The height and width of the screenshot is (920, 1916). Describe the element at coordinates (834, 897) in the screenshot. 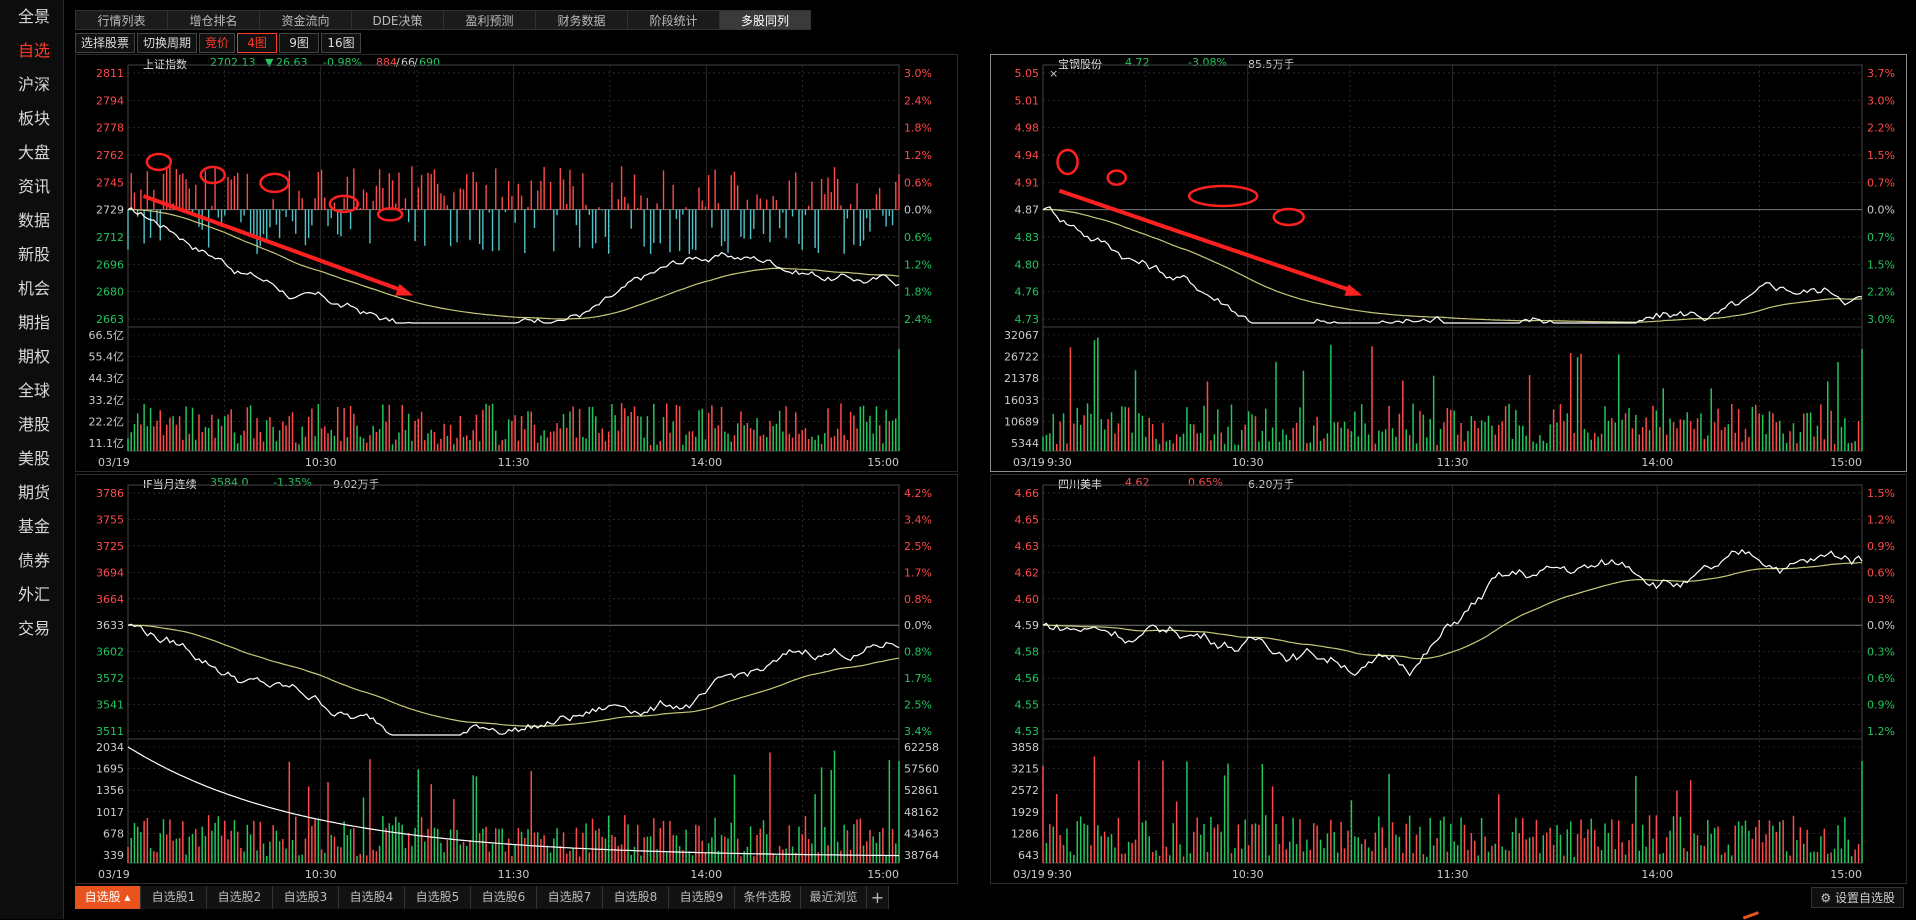

I see `watchlist-tab: 最近浏览` at that location.